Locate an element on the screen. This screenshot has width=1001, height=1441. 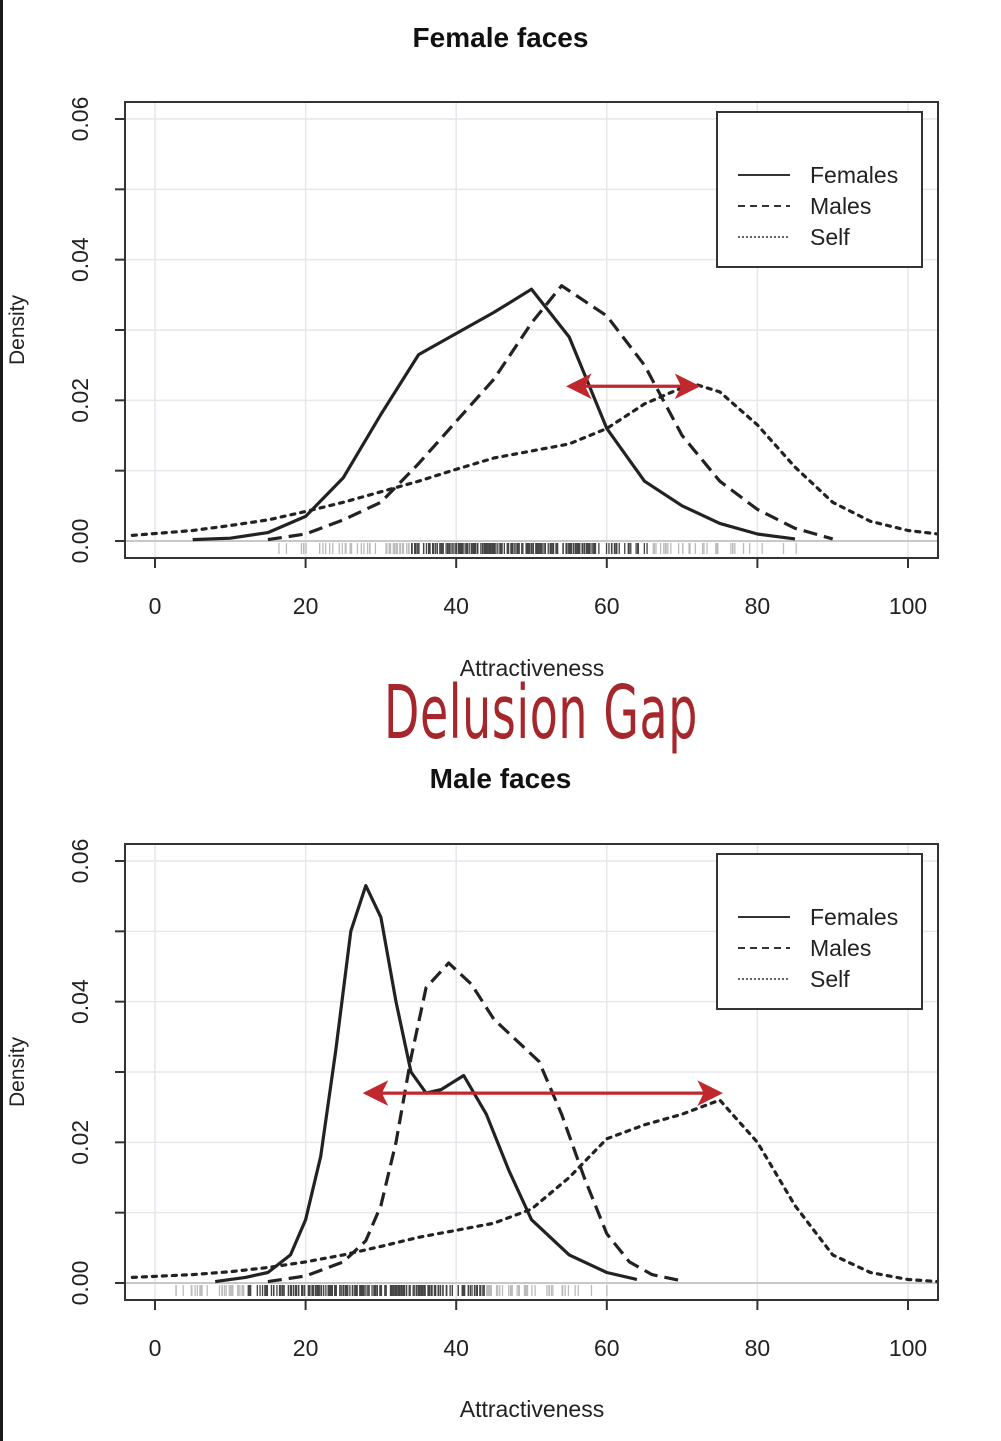
delusion-gap-banner: Delusion Gap is located at coordinates (540, 713).